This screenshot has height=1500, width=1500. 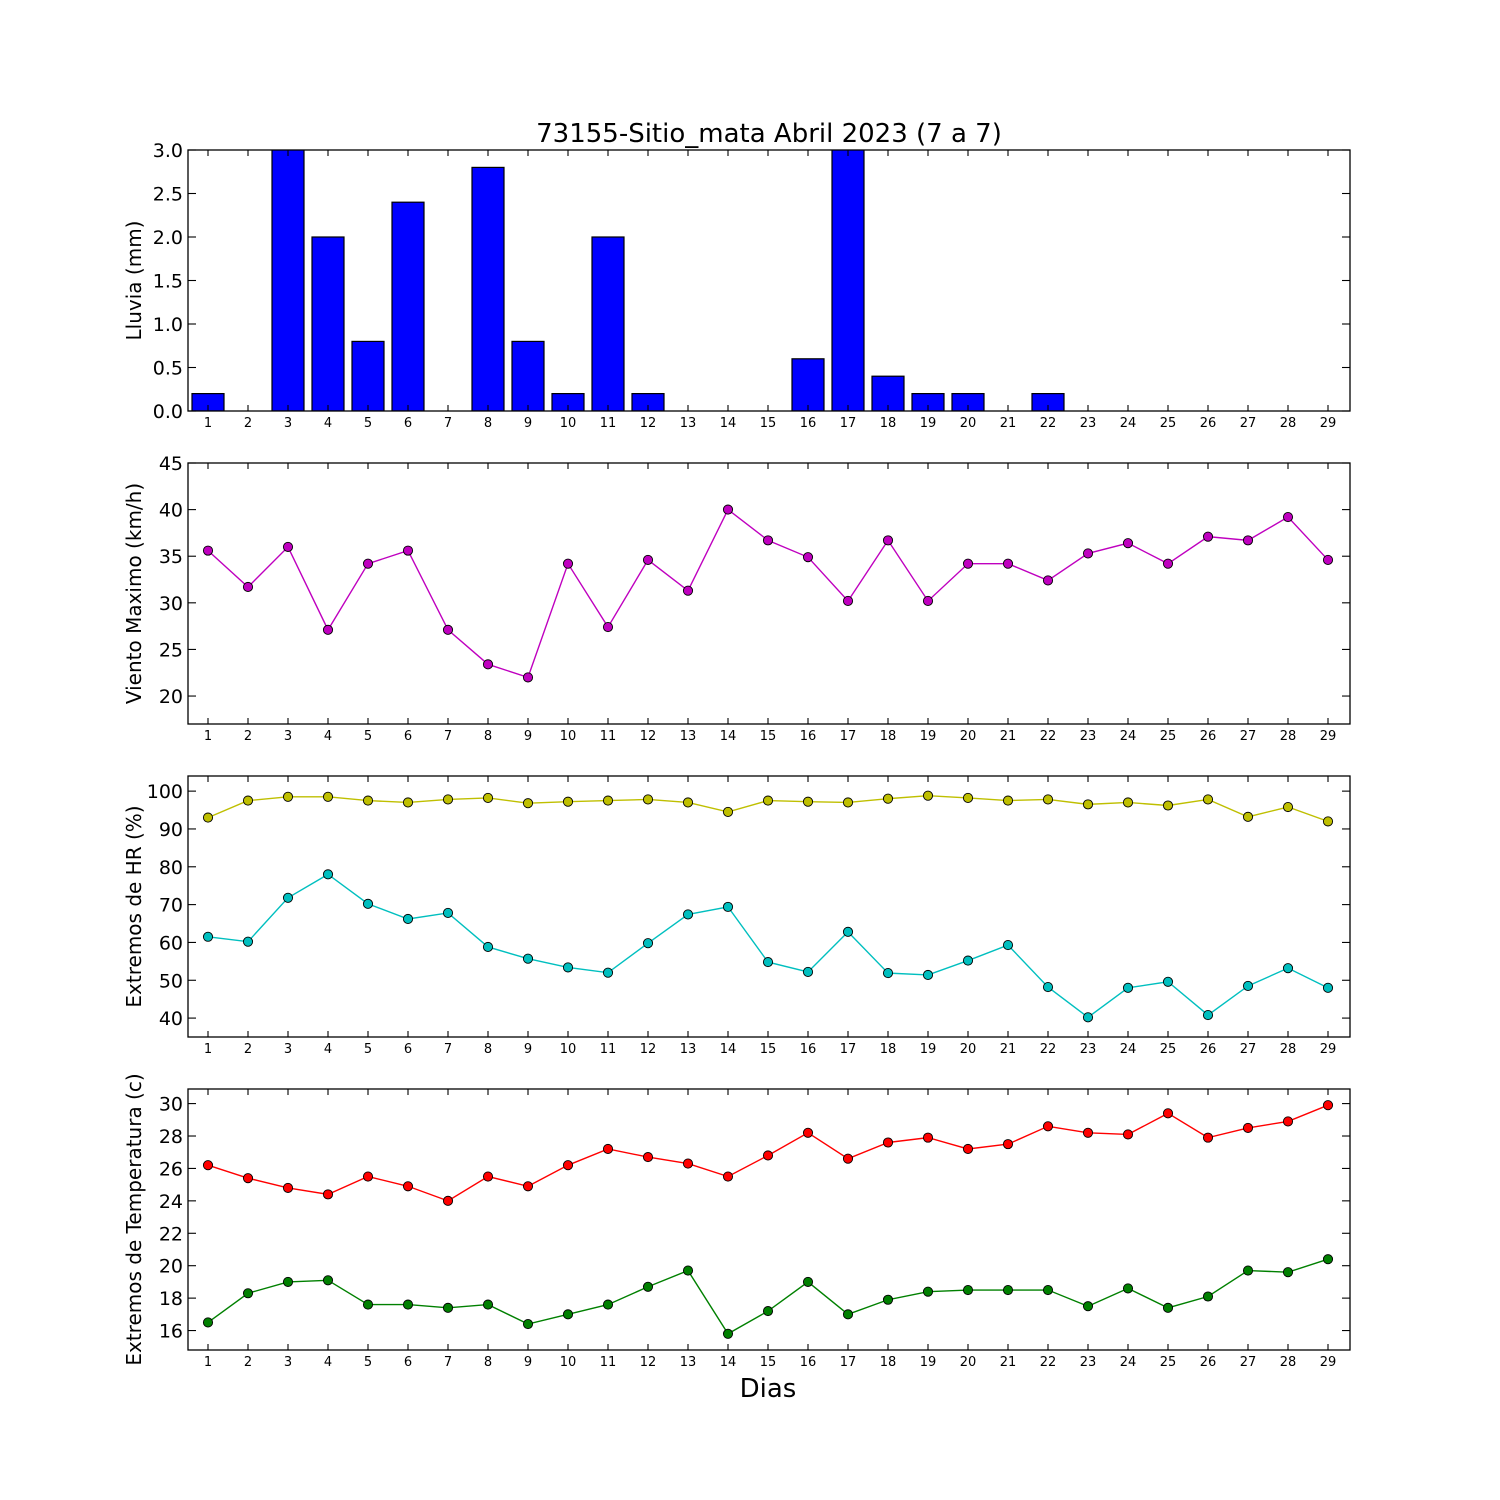 What do you see at coordinates (168, 412) in the screenshot?
I see `y-tick-label: 0.0` at bounding box center [168, 412].